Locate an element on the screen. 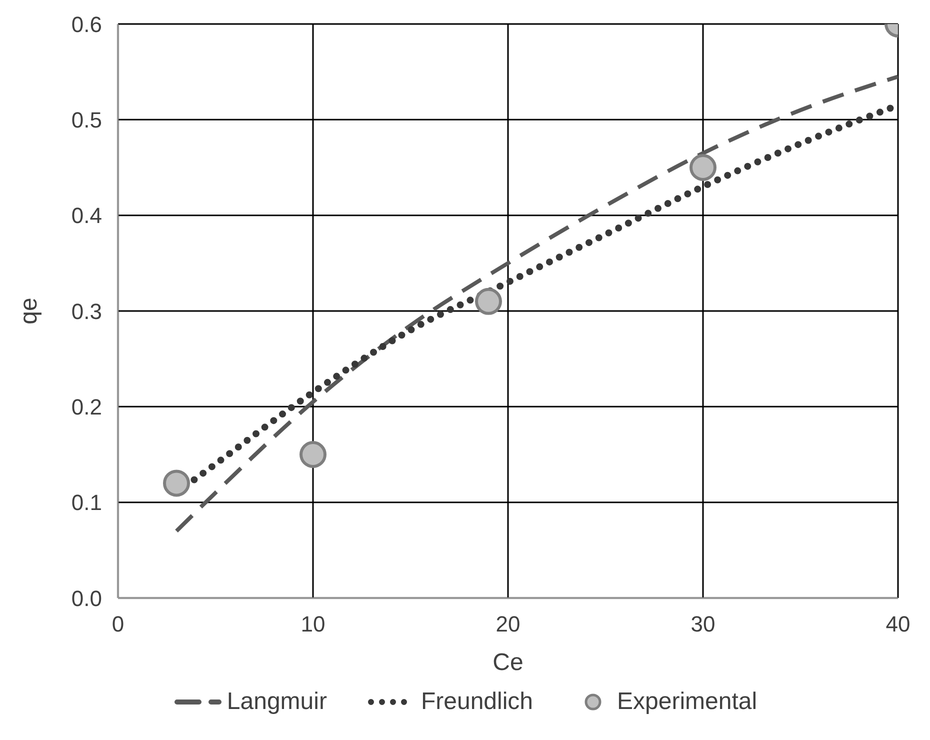 The height and width of the screenshot is (740, 930). legend-label: Experimental is located at coordinates (687, 702).